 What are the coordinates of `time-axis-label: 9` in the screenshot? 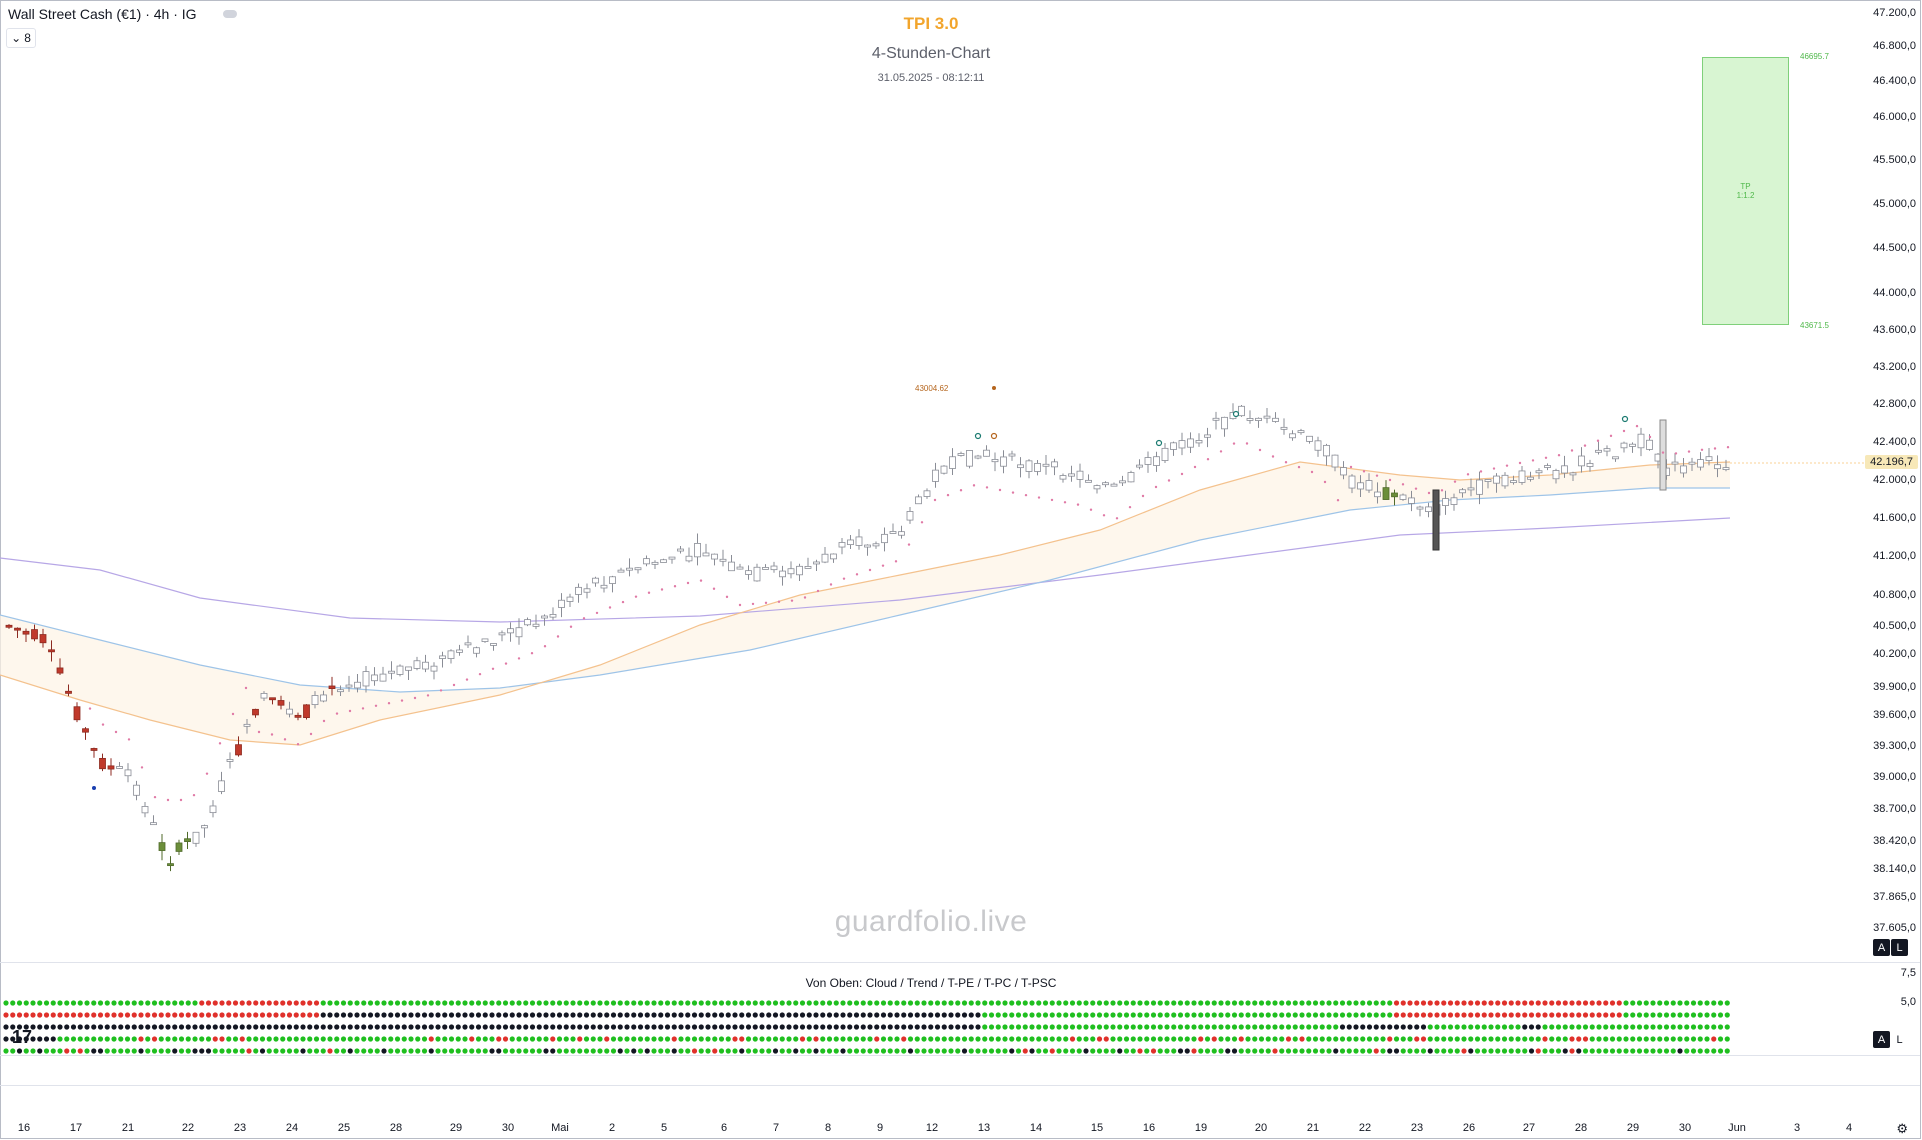 It's located at (880, 1128).